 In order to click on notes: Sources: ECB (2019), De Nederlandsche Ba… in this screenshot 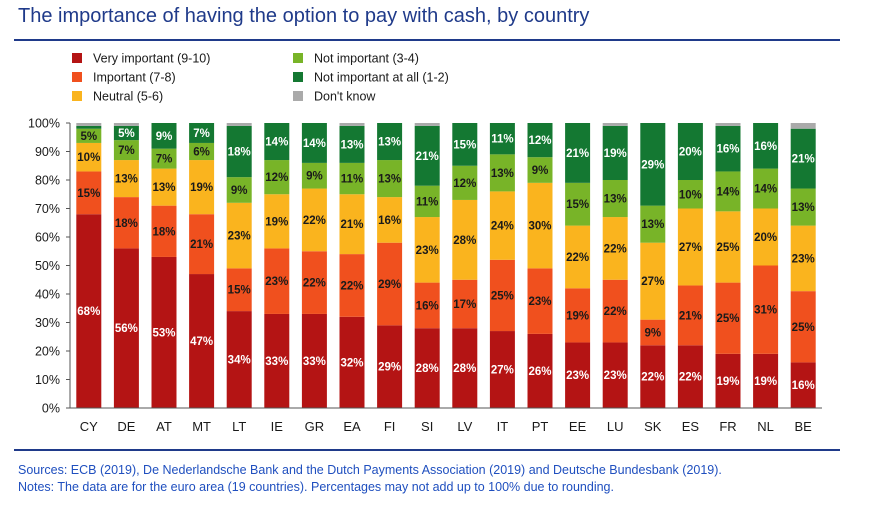, I will do `click(370, 479)`.